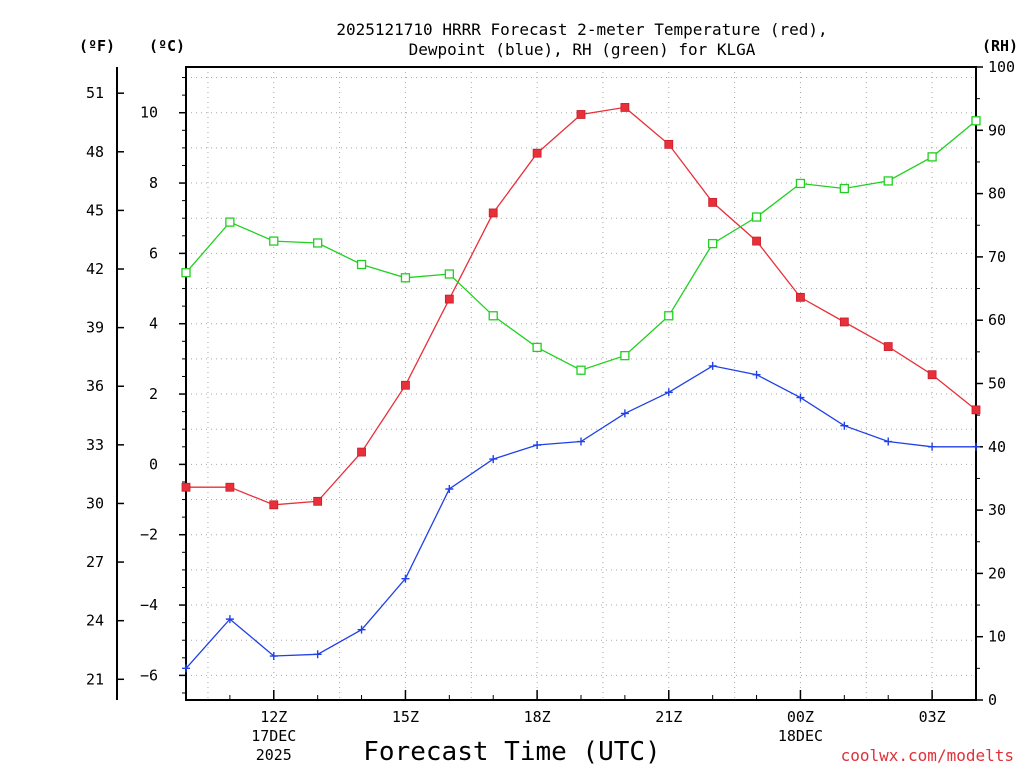  Describe the element at coordinates (95, 679) in the screenshot. I see `fahrenheit-tick-label: 21` at that location.